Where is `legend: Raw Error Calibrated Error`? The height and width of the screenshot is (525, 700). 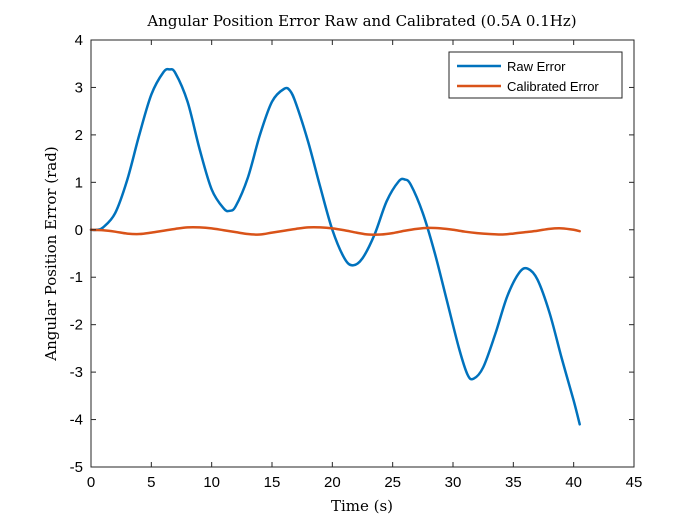 legend: Raw Error Calibrated Error is located at coordinates (535, 75).